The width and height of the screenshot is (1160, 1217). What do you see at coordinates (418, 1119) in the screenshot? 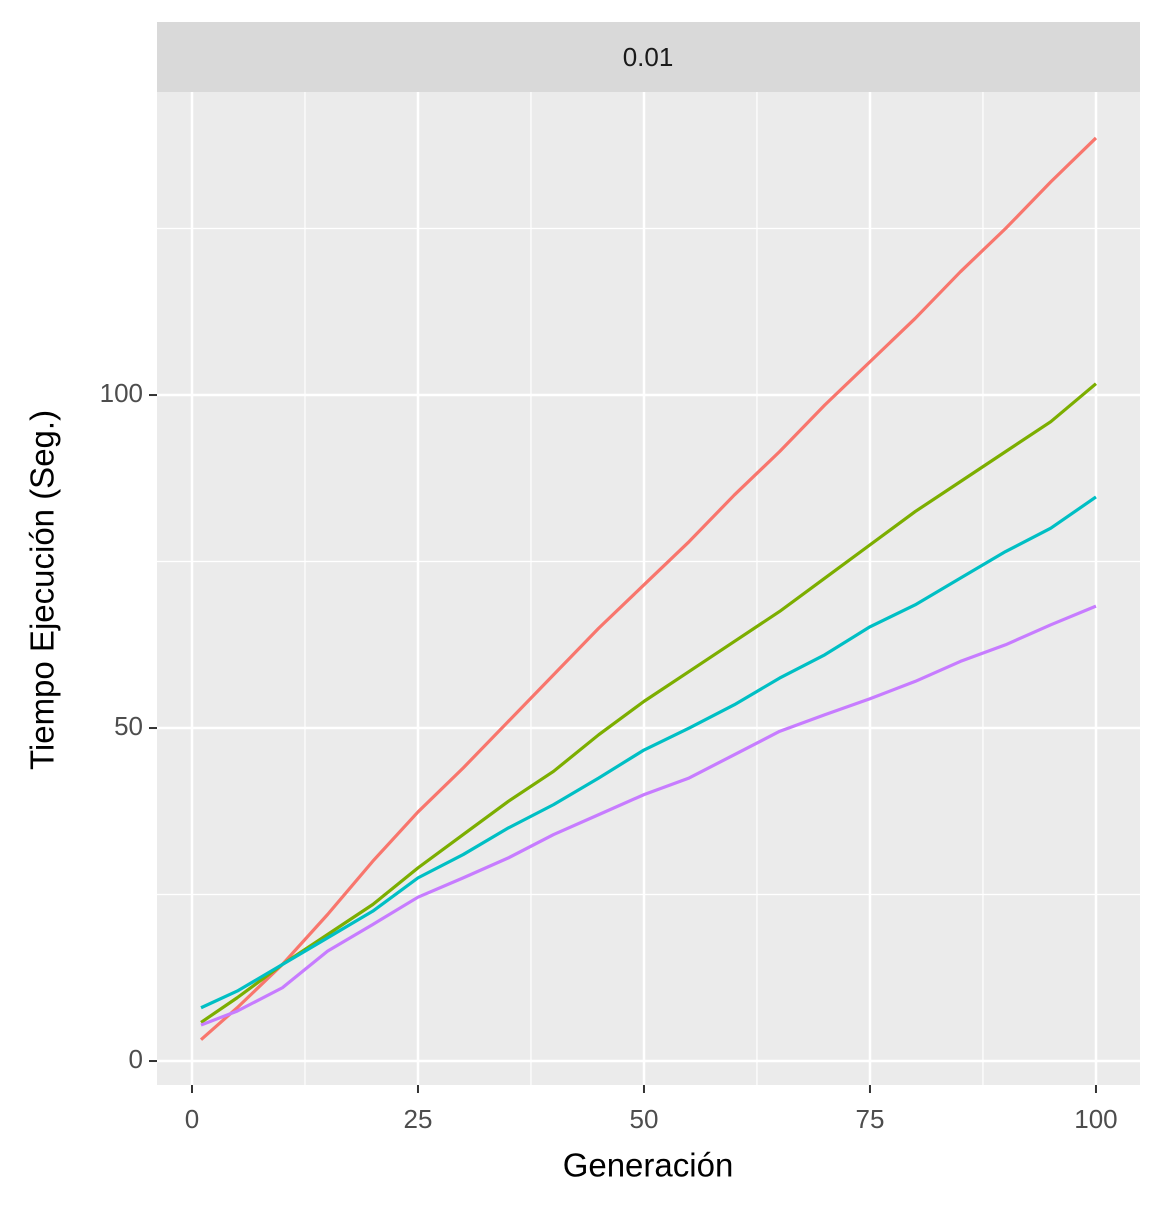
I see `x-tick-label: 25` at bounding box center [418, 1119].